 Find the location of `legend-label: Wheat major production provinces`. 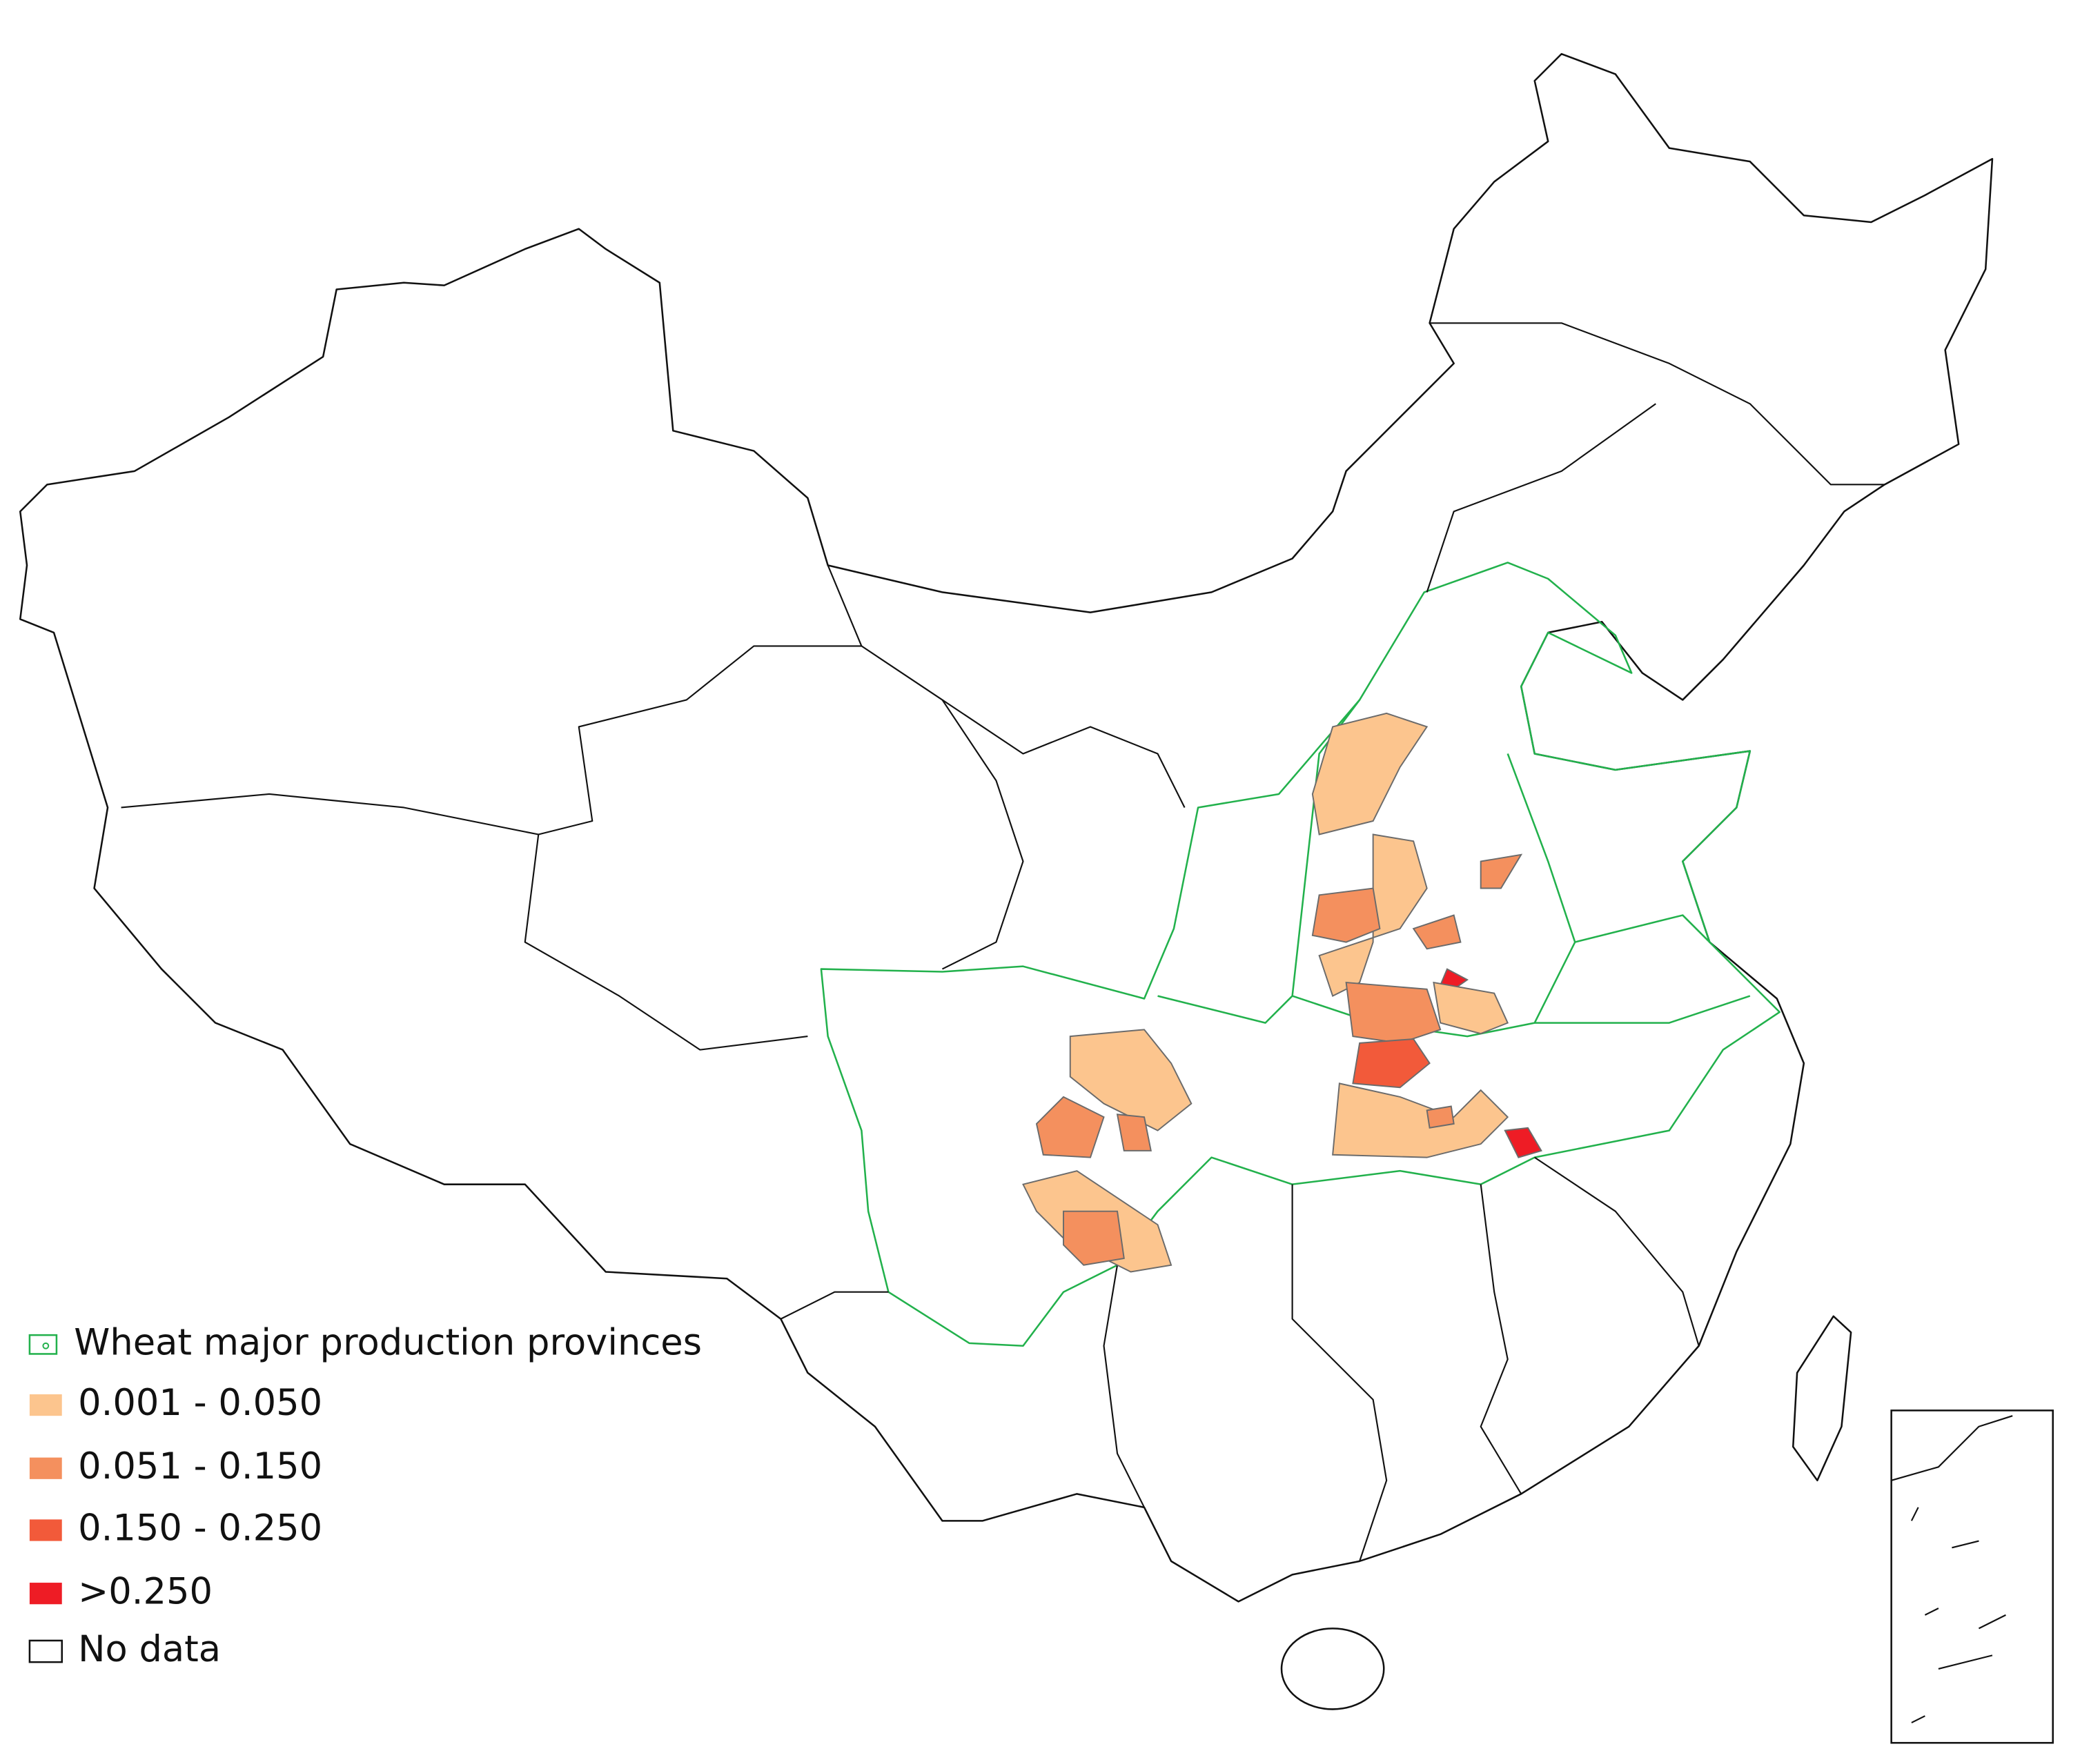

legend-label: Wheat major production provinces is located at coordinates (388, 1342).